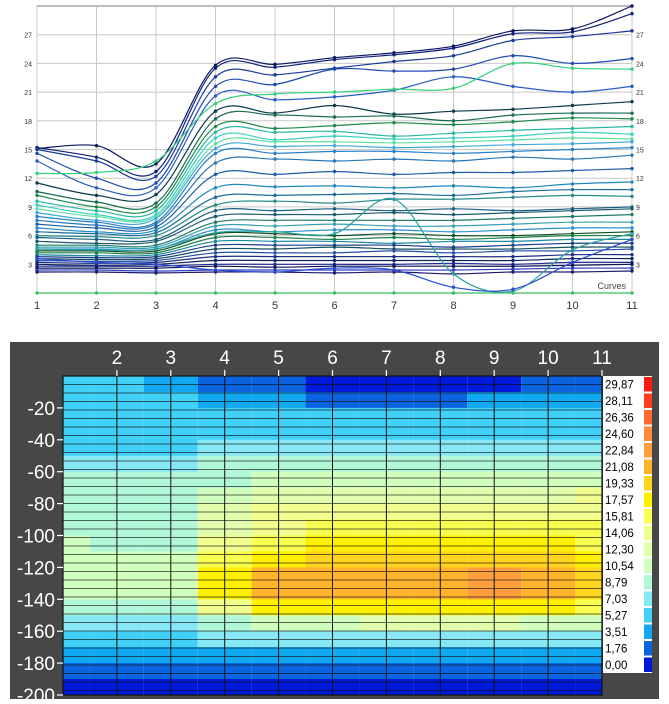  Describe the element at coordinates (171, 358) in the screenshot. I see `x-tick-label: 3` at that location.